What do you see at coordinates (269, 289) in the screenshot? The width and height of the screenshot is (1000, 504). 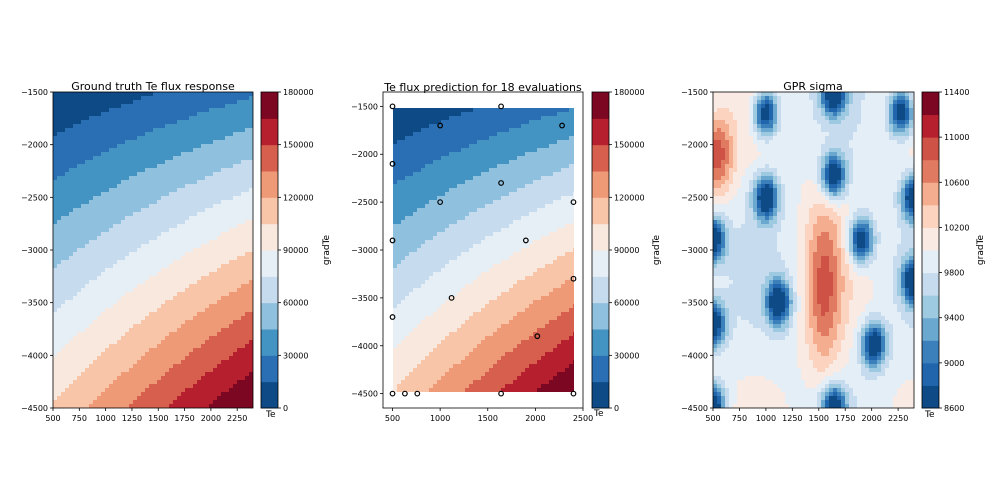 I see `colorbar-segment` at bounding box center [269, 289].